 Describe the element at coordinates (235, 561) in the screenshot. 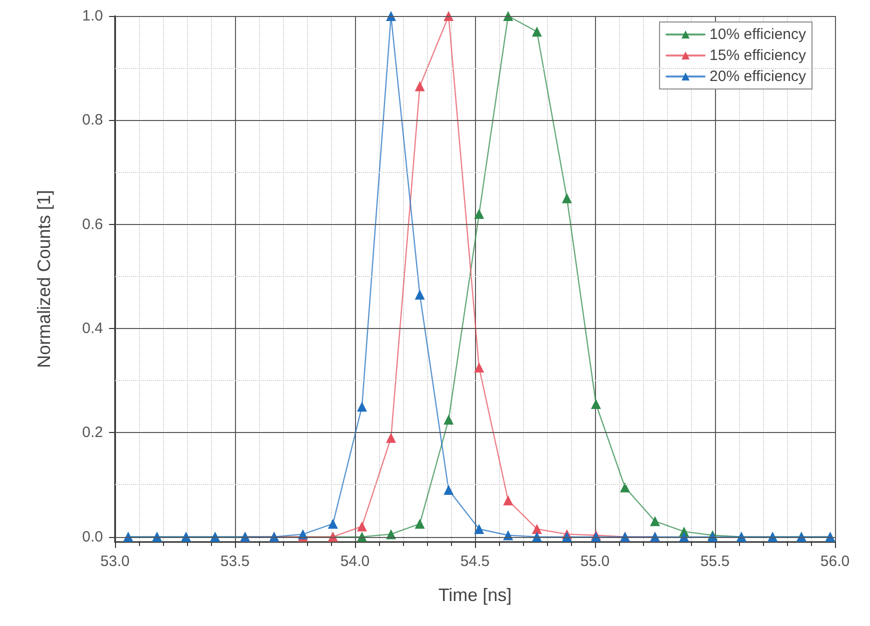

I see `x-tick-label: 53.5` at that location.